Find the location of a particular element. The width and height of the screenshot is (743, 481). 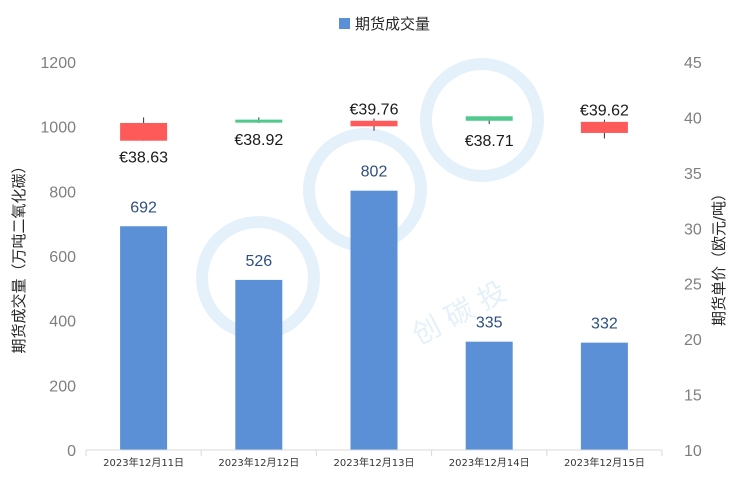

y-axis-right: 10 15 20 25 30 35 40 45 is located at coordinates (693, 257).